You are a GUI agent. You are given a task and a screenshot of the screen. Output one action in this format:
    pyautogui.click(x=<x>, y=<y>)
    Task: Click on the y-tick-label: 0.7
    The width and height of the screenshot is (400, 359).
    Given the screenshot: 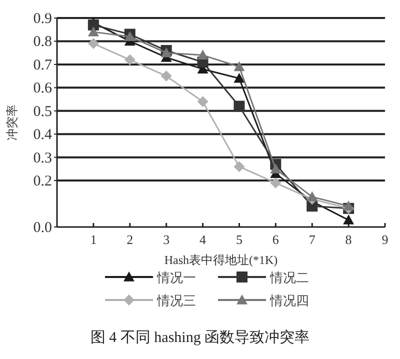 What is the action you would take?
    pyautogui.click(x=42, y=65)
    